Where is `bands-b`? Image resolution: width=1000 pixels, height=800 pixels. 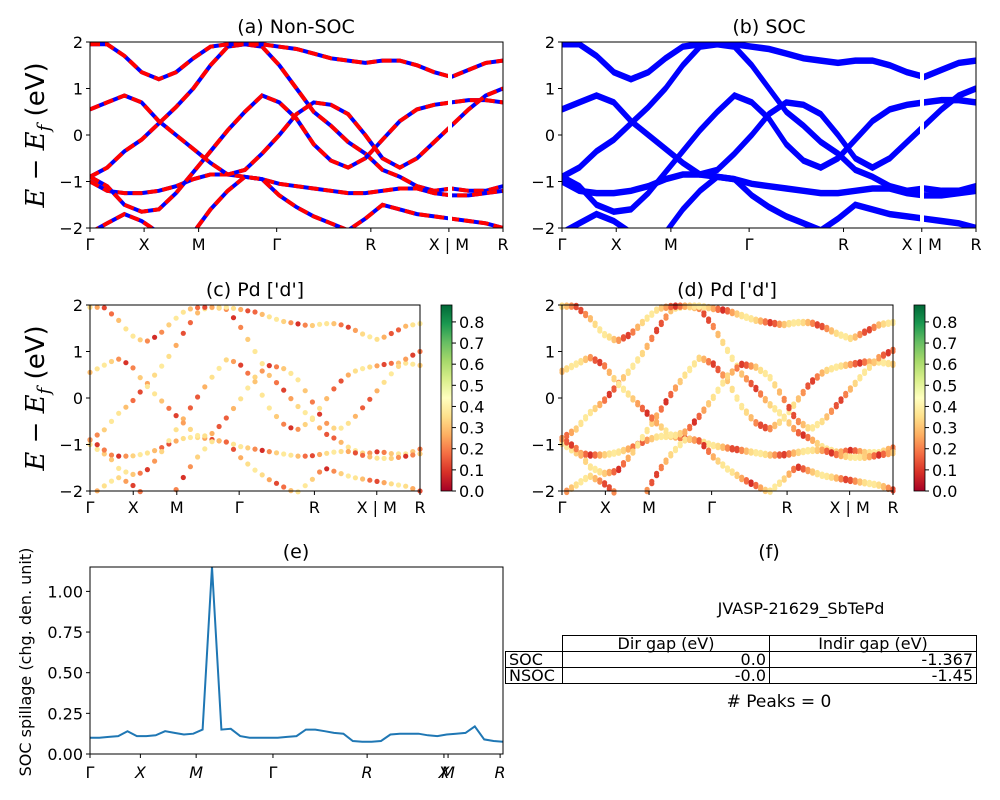 bands-b is located at coordinates (769, 135).